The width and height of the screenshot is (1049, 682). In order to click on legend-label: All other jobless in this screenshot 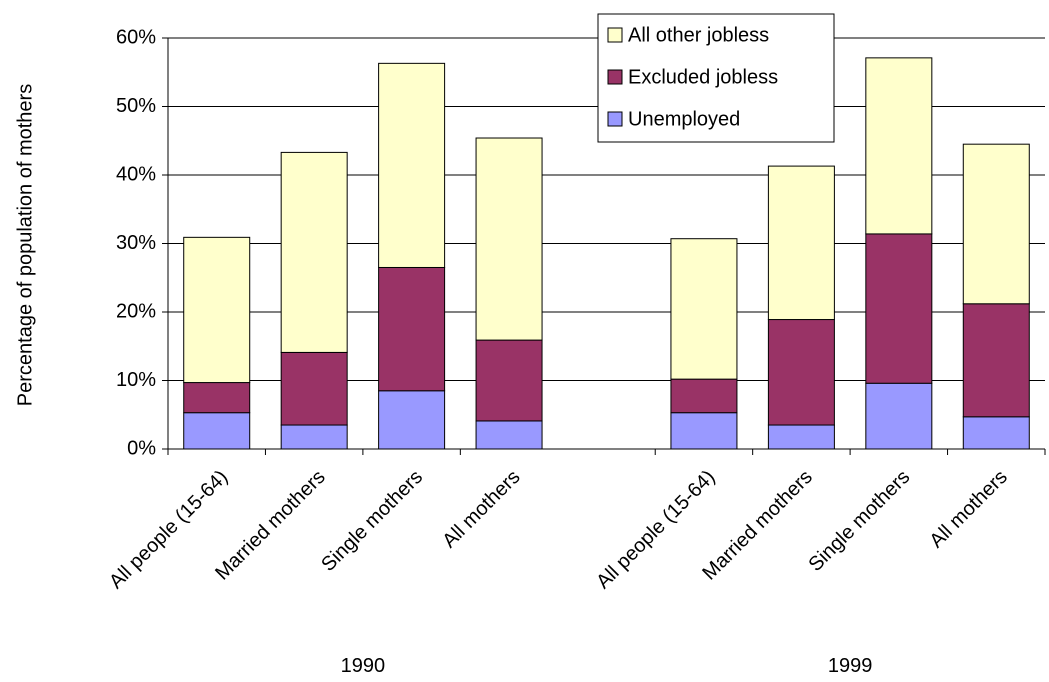, I will do `click(698, 35)`.